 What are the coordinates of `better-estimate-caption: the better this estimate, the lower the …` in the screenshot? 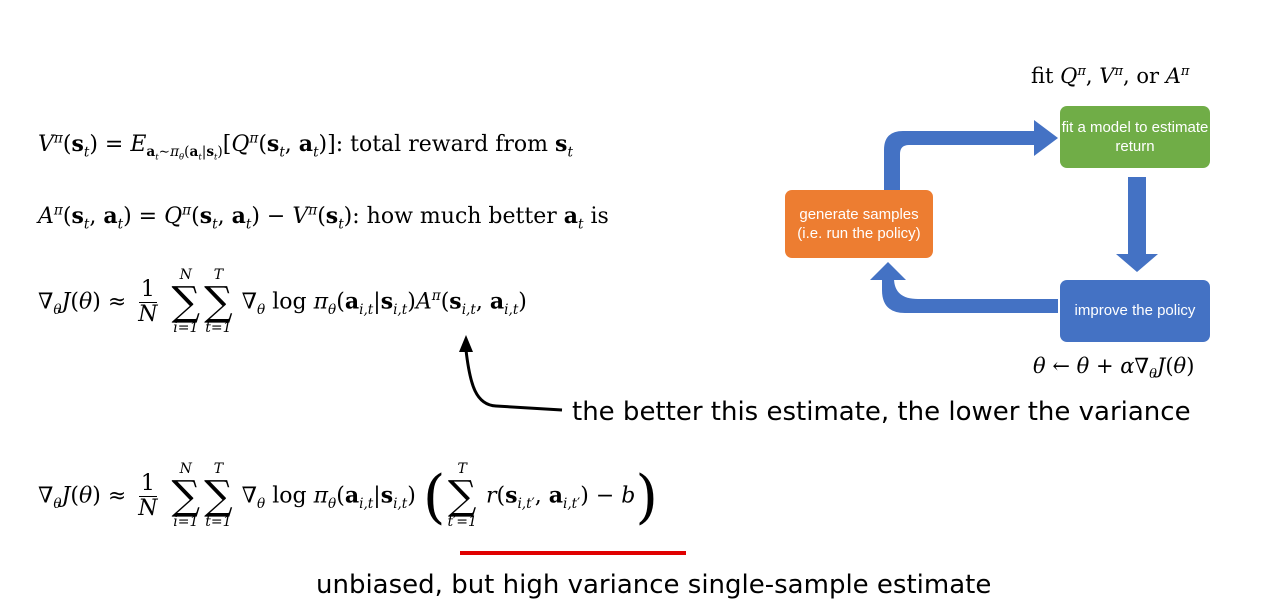 It's located at (881, 412).